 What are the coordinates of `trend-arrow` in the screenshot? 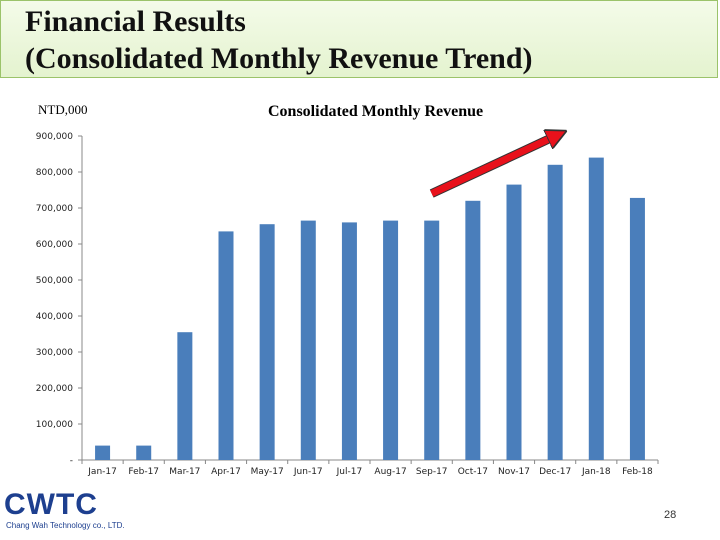 It's located at (495, 165).